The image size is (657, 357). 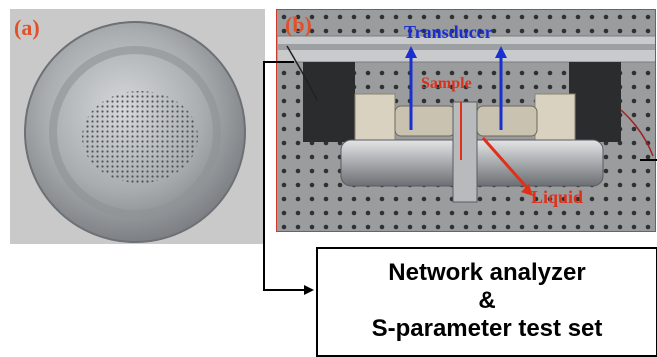 What do you see at coordinates (140, 137) in the screenshot?
I see `perforation-grid` at bounding box center [140, 137].